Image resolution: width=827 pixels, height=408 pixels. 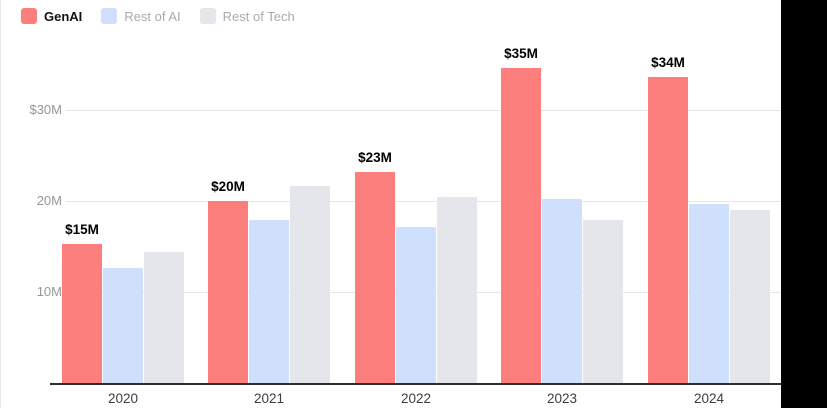 I want to click on bar-rest-of-ai-2020, so click(x=123, y=326).